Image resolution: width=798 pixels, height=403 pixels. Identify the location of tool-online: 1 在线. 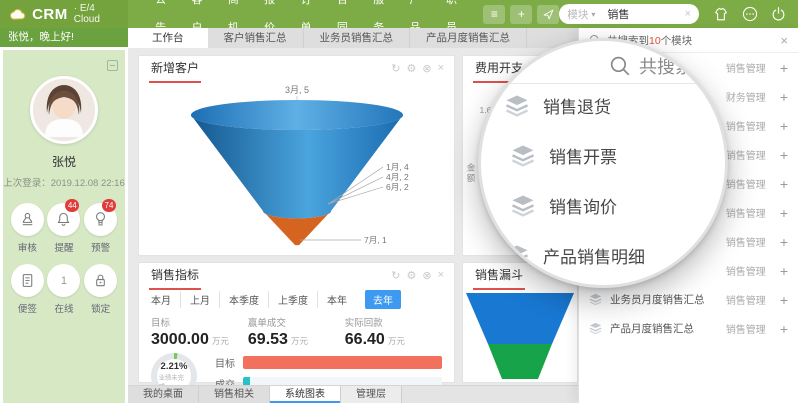
(64, 289).